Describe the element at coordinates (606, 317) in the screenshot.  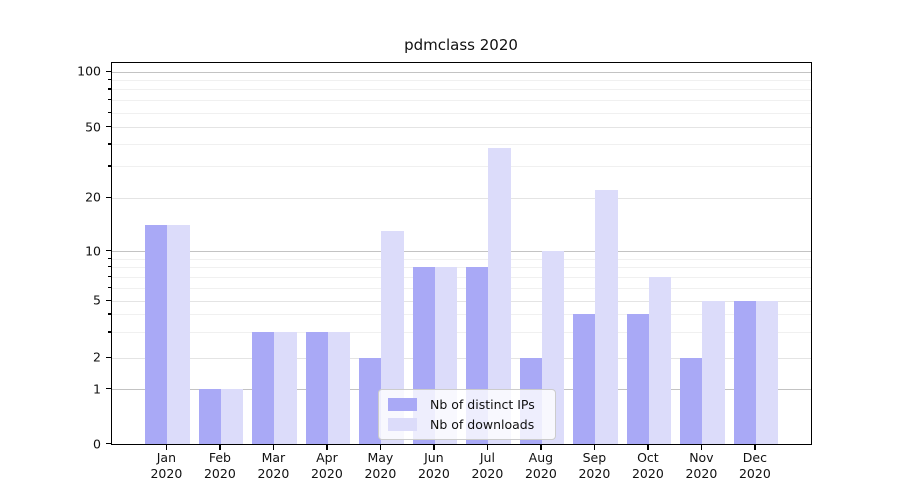
I see `bar-downloads-sep` at that location.